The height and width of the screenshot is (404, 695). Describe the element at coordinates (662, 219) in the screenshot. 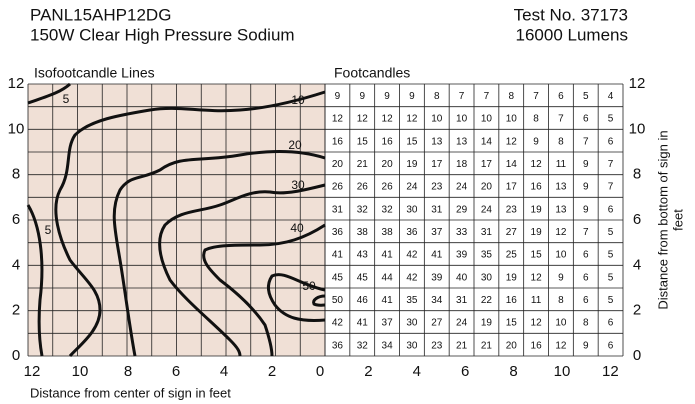

I see `y2-title: Distance from bottom of sign in` at that location.